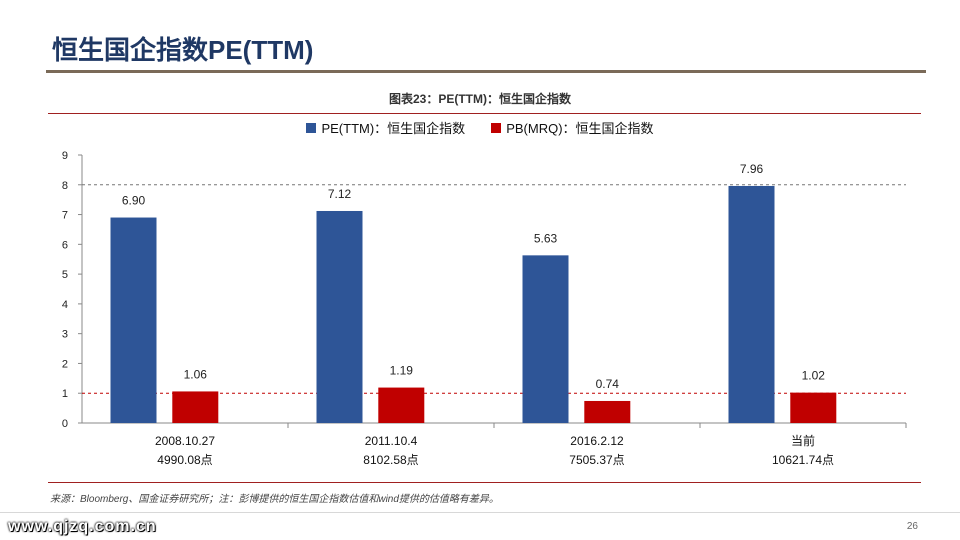  Describe the element at coordinates (814, 376) in the screenshot. I see `pb-data-label: 1.02` at that location.